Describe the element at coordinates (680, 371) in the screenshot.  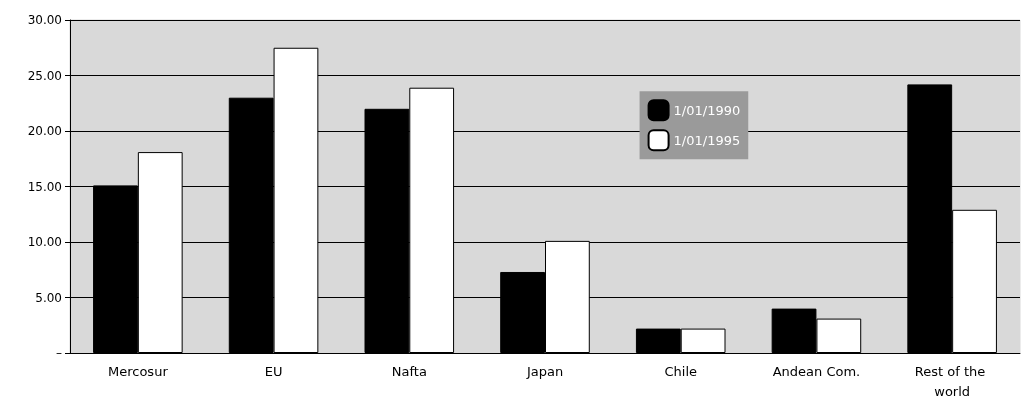
I see `x-tick-label: Chile` at that location.